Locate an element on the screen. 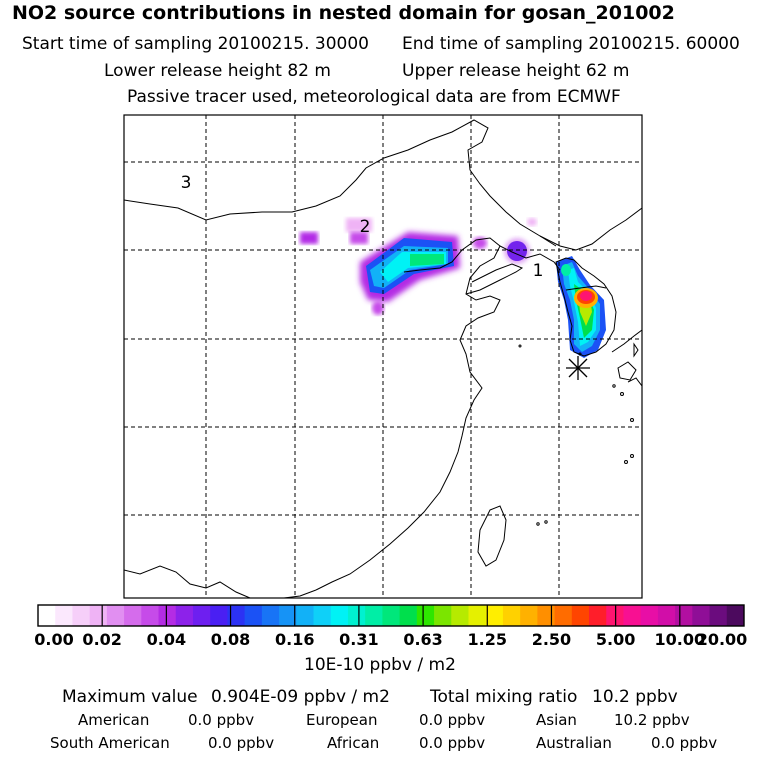 The height and width of the screenshot is (768, 768). region-name-australian: Australian is located at coordinates (574, 743).